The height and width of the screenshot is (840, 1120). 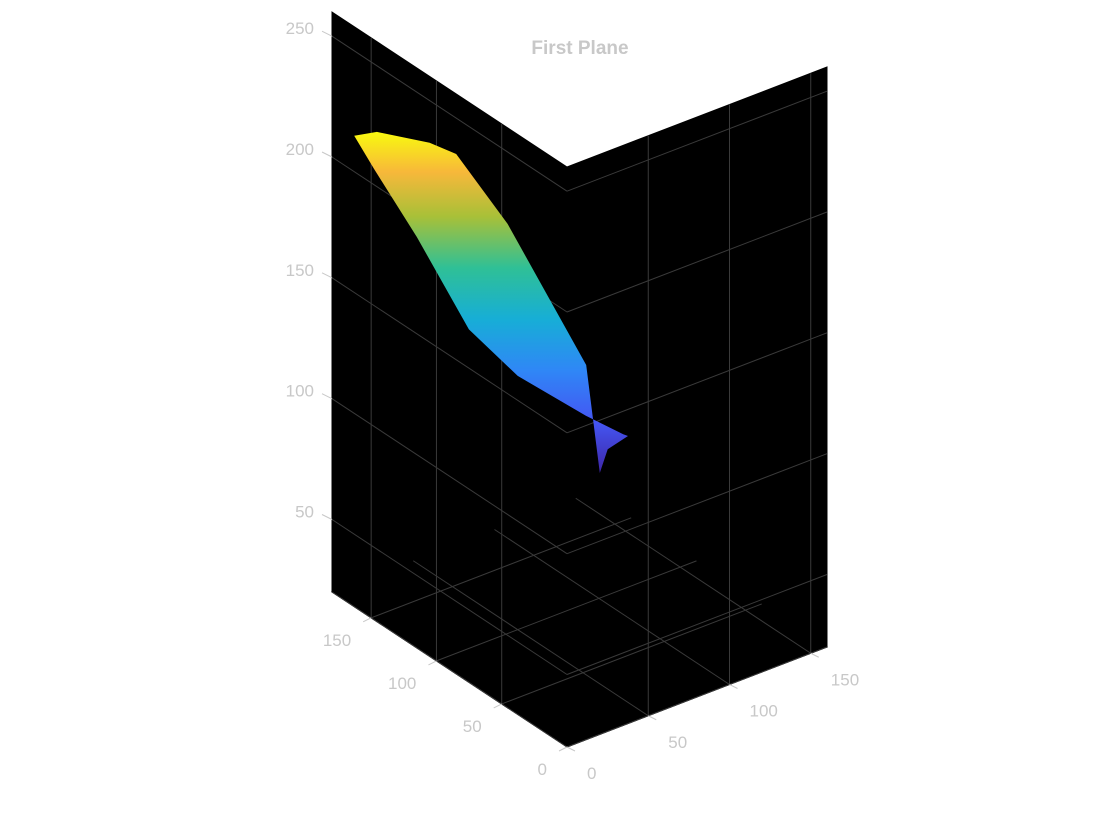 I want to click on x-tick-label: 100, so click(x=764, y=711).